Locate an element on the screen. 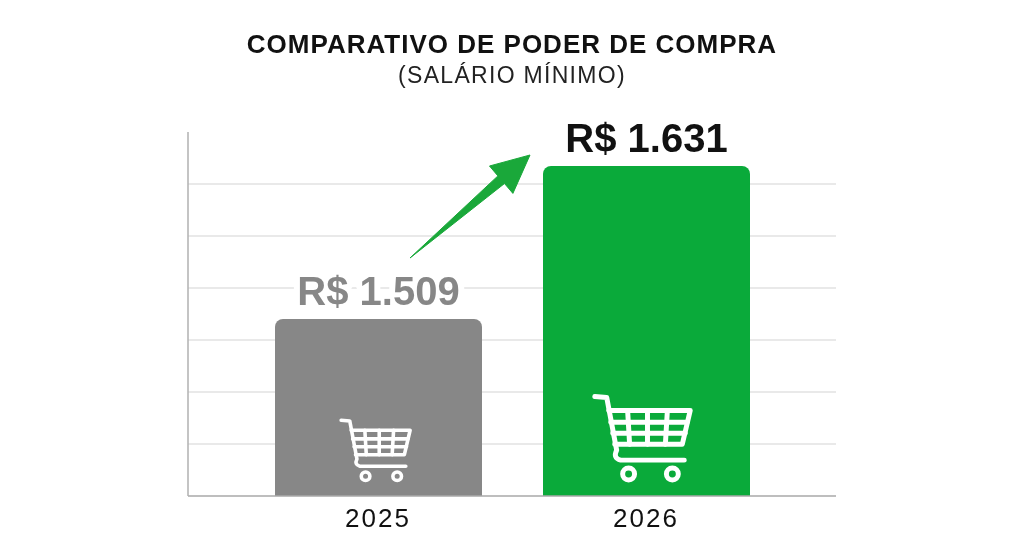 The height and width of the screenshot is (559, 1024). x-tick-label: 2025 is located at coordinates (378, 518).